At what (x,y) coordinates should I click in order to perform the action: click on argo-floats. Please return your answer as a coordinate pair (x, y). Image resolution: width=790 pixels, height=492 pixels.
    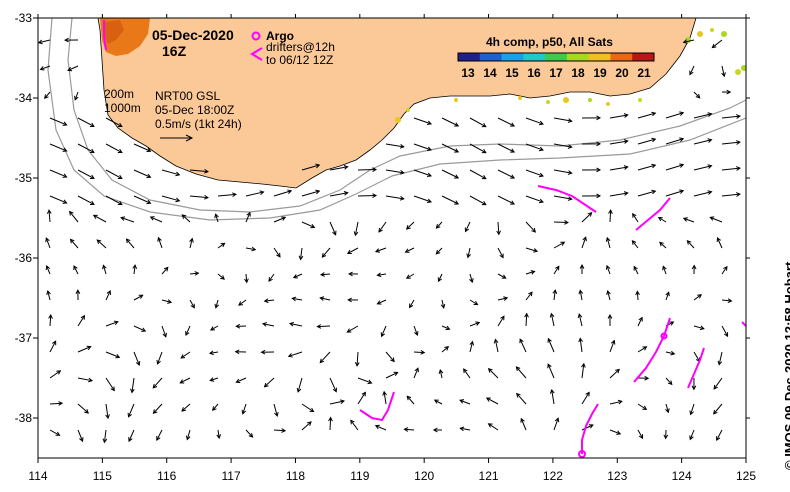
    Looking at the image, I should click on (623, 395).